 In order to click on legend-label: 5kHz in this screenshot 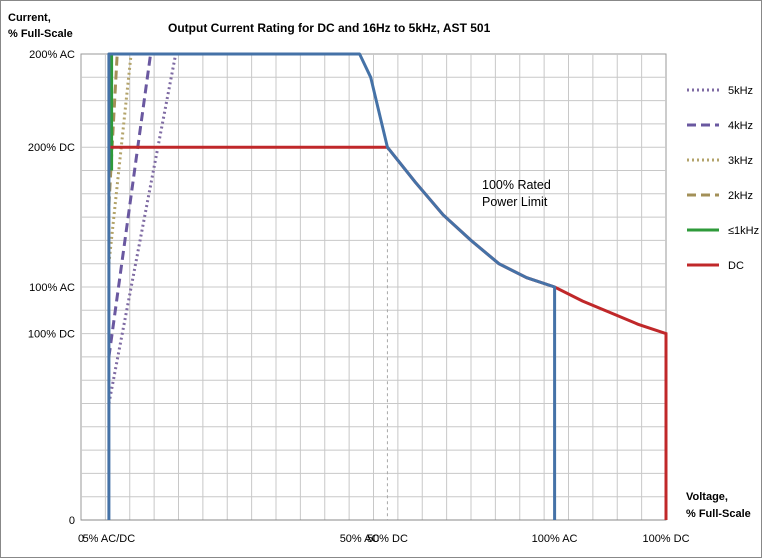, I will do `click(740, 91)`.